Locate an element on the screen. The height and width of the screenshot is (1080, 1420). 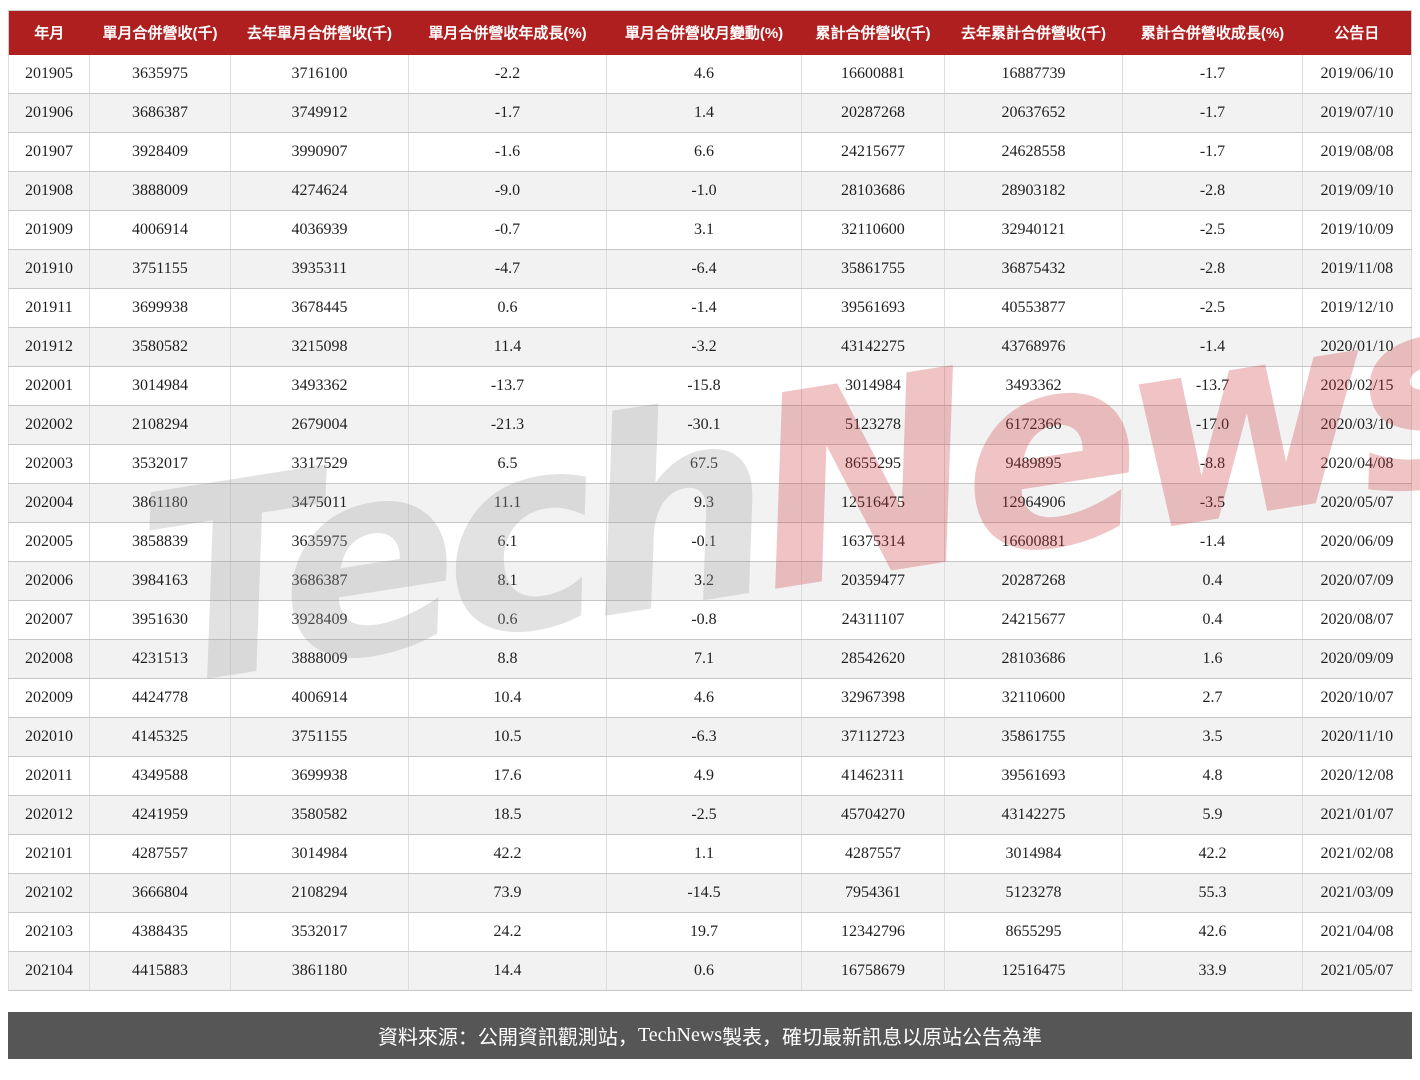
table-cell: 0.4 is located at coordinates (1212, 620).